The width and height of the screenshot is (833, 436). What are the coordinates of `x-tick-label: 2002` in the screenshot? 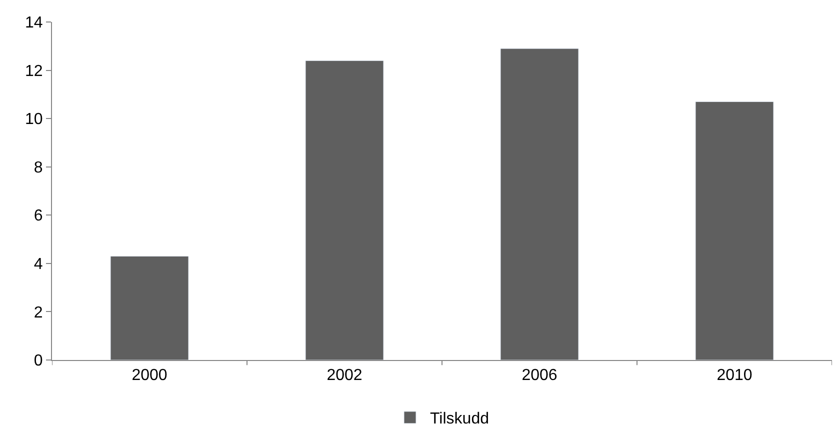 It's located at (344, 375).